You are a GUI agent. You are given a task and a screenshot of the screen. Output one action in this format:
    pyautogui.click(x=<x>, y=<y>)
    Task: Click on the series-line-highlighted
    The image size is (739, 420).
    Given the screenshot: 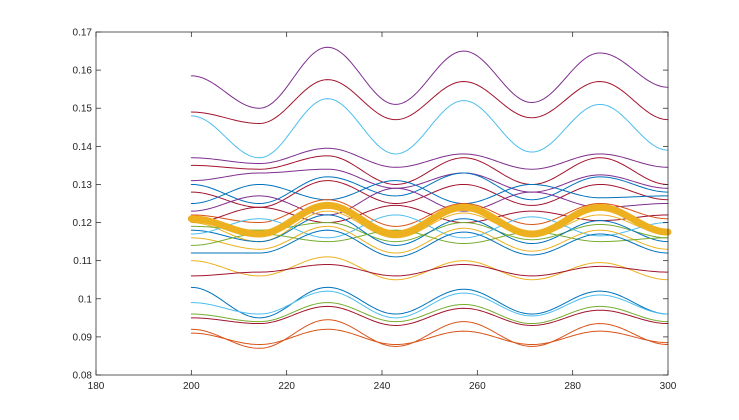 What is the action you would take?
    pyautogui.click(x=429, y=219)
    